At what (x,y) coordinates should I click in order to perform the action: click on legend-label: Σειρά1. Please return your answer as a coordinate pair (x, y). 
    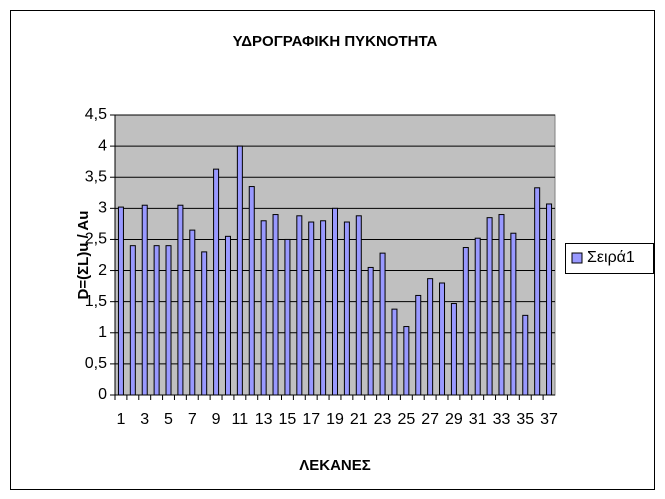
    Looking at the image, I should click on (611, 257).